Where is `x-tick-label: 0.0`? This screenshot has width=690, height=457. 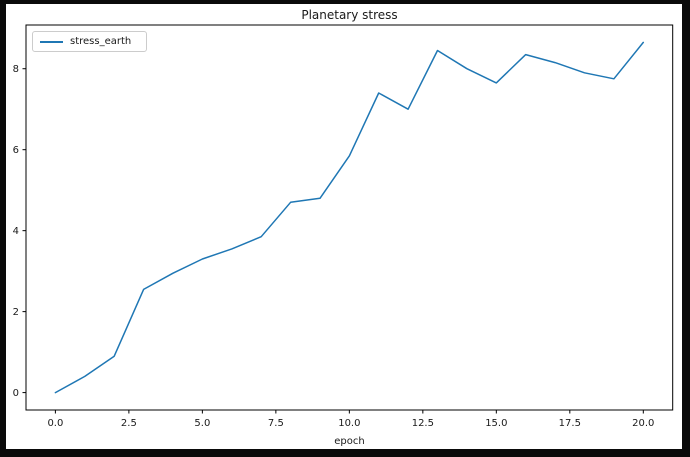 x-tick-label: 0.0 is located at coordinates (55, 423).